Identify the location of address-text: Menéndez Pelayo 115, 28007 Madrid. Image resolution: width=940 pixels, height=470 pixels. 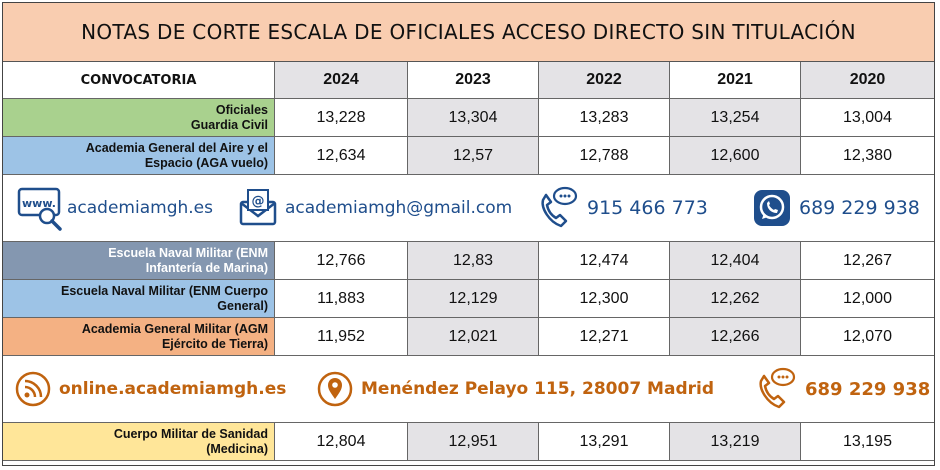
(537, 389).